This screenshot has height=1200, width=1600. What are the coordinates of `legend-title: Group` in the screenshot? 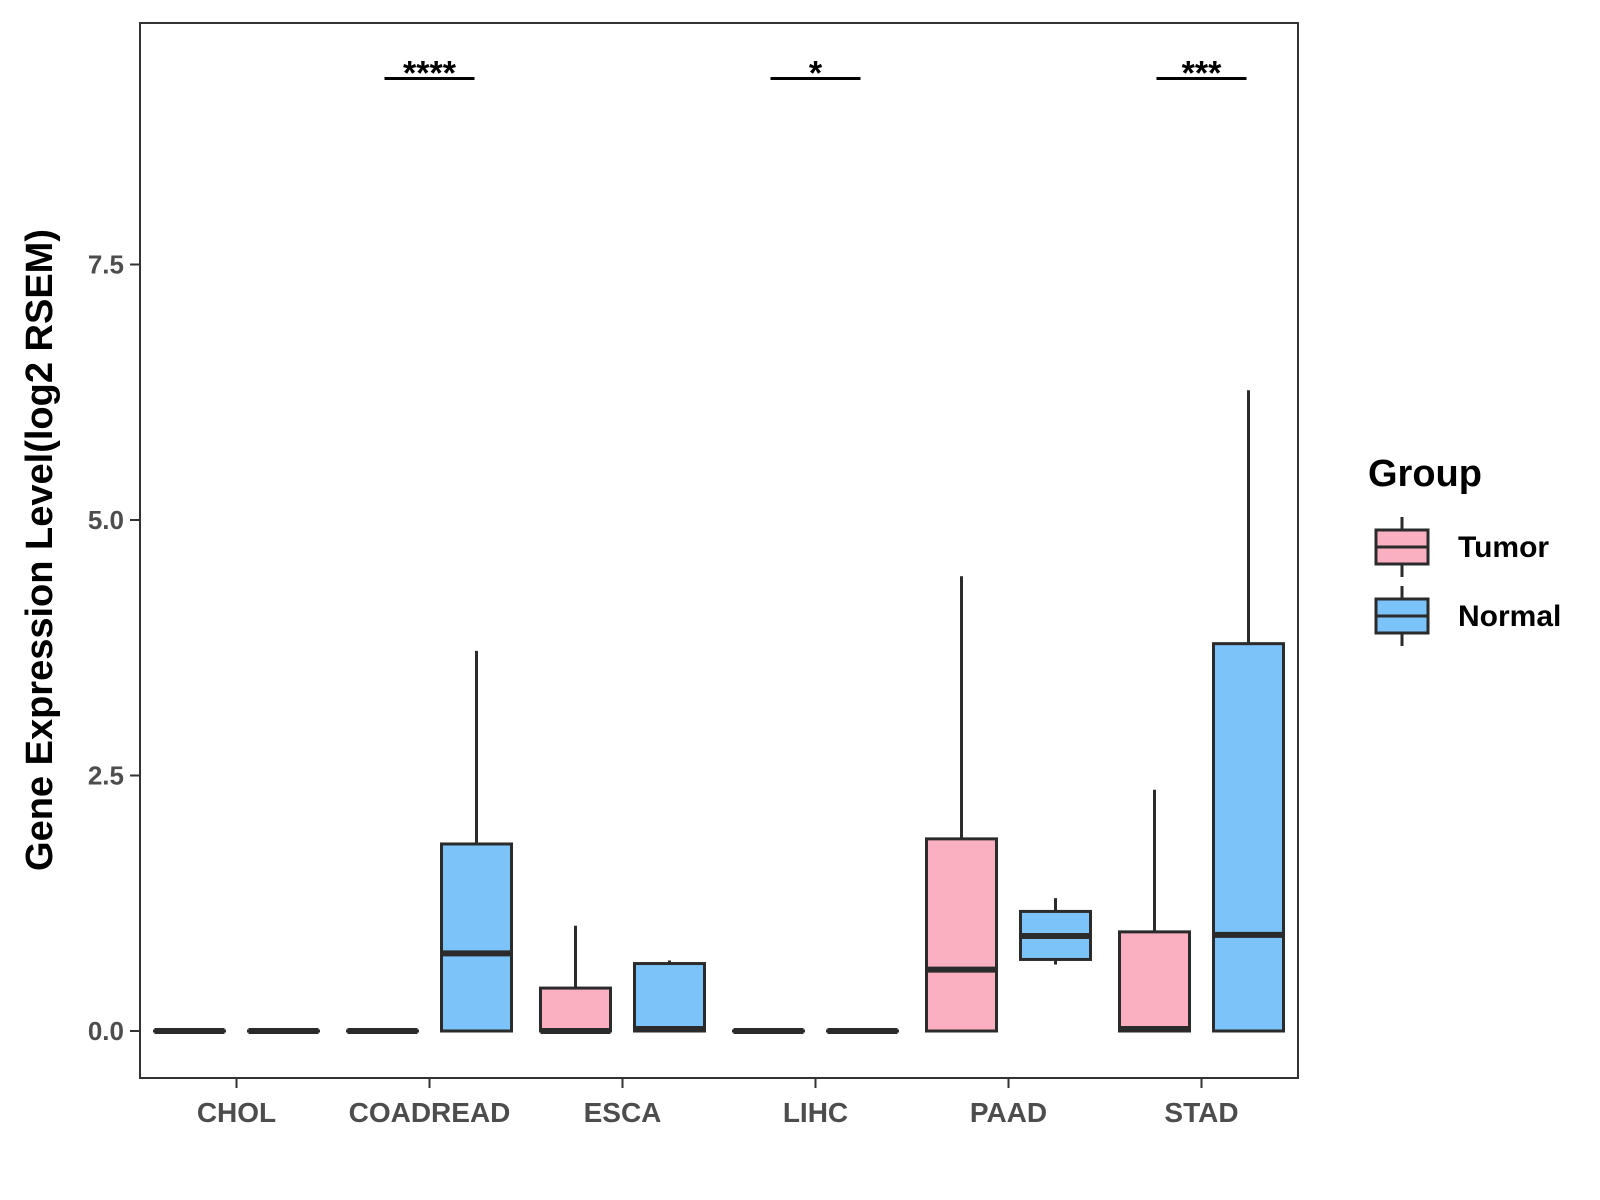 It's located at (1425, 474).